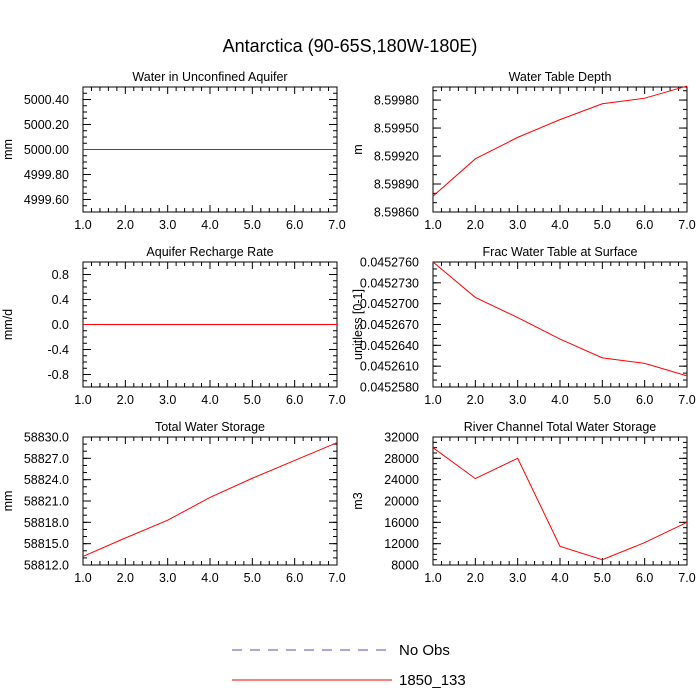 The height and width of the screenshot is (700, 700). What do you see at coordinates (60, 275) in the screenshot?
I see `y-tick-label: 0.8` at bounding box center [60, 275].